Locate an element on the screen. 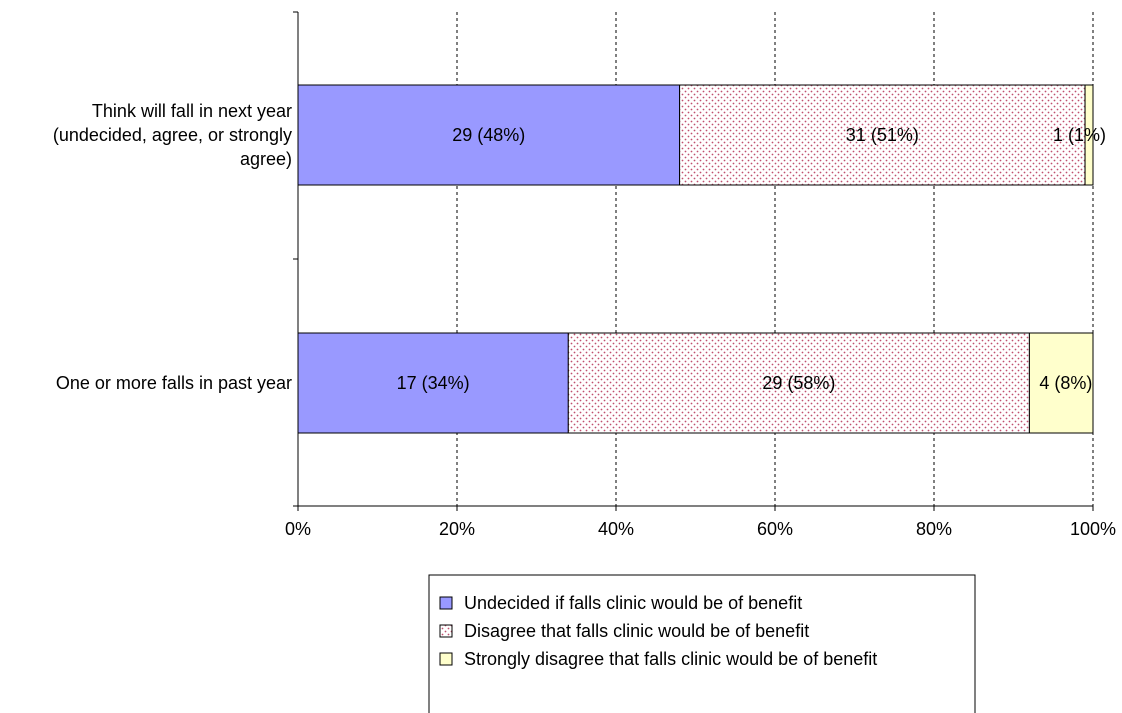 Image resolution: width=1122 pixels, height=713 pixels. data-label: 29 (58%) is located at coordinates (798, 383).